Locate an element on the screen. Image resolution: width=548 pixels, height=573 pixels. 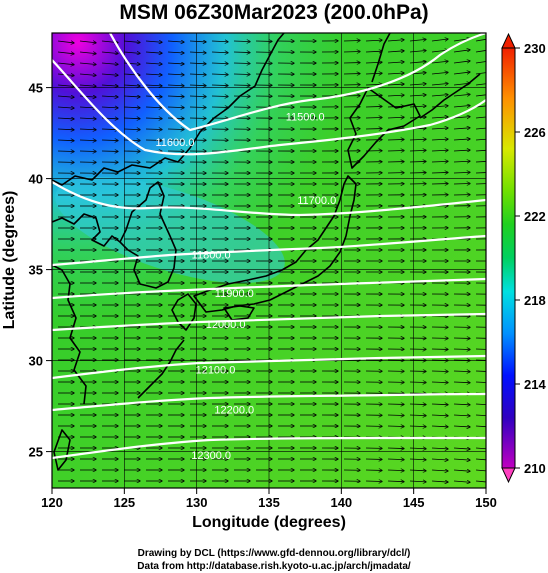
coast-bohai is located at coordinates (86, 230).